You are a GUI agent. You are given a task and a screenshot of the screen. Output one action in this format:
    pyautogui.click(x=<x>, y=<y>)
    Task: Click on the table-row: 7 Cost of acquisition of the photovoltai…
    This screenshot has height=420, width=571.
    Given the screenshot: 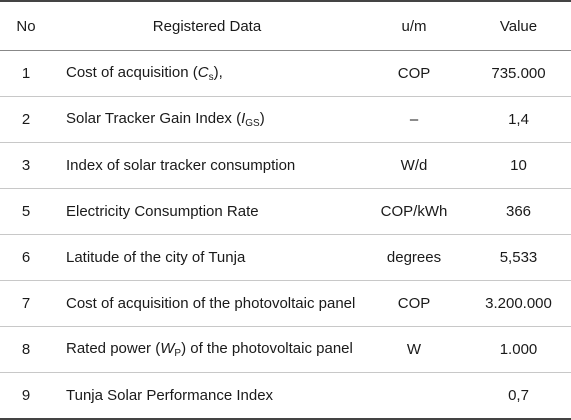 What is the action you would take?
    pyautogui.click(x=285, y=303)
    